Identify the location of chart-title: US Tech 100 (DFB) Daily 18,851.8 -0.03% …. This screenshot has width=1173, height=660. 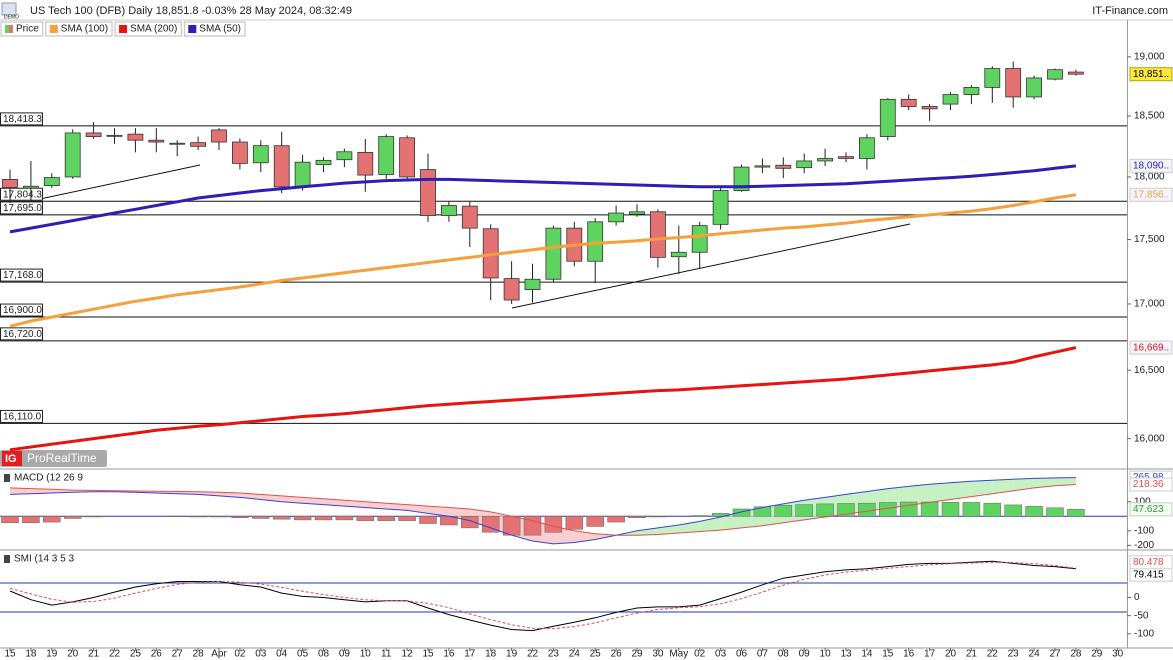
(191, 11).